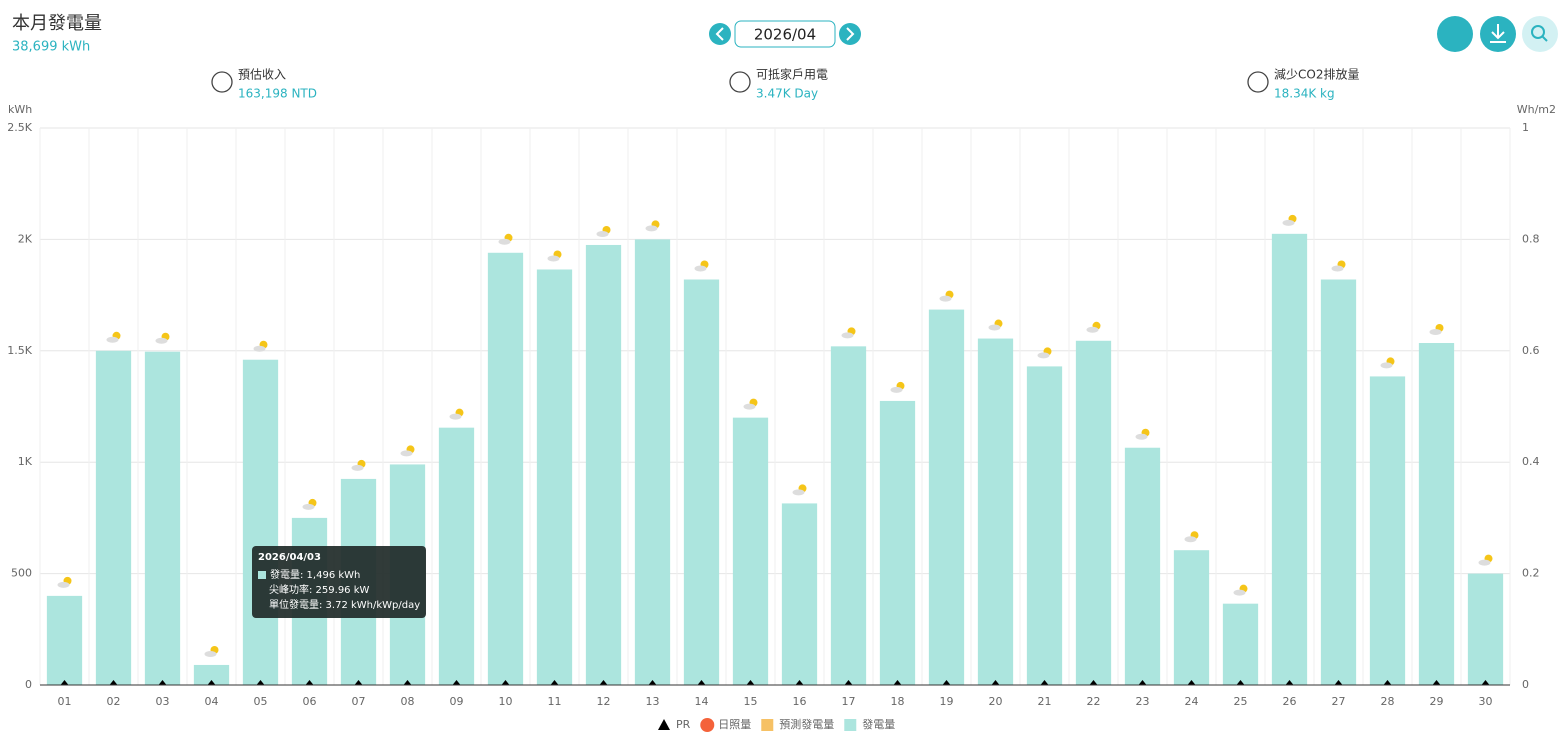  What do you see at coordinates (1525, 684) in the screenshot?
I see `y2-tick-label: 0` at bounding box center [1525, 684].